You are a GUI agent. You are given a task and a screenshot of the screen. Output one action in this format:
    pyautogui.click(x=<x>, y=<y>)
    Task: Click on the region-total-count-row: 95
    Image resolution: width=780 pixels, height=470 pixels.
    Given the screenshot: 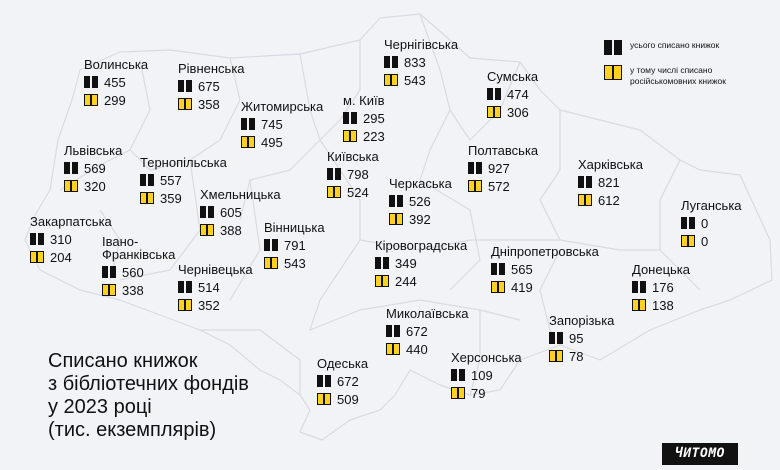 What is the action you would take?
    pyautogui.click(x=581, y=338)
    